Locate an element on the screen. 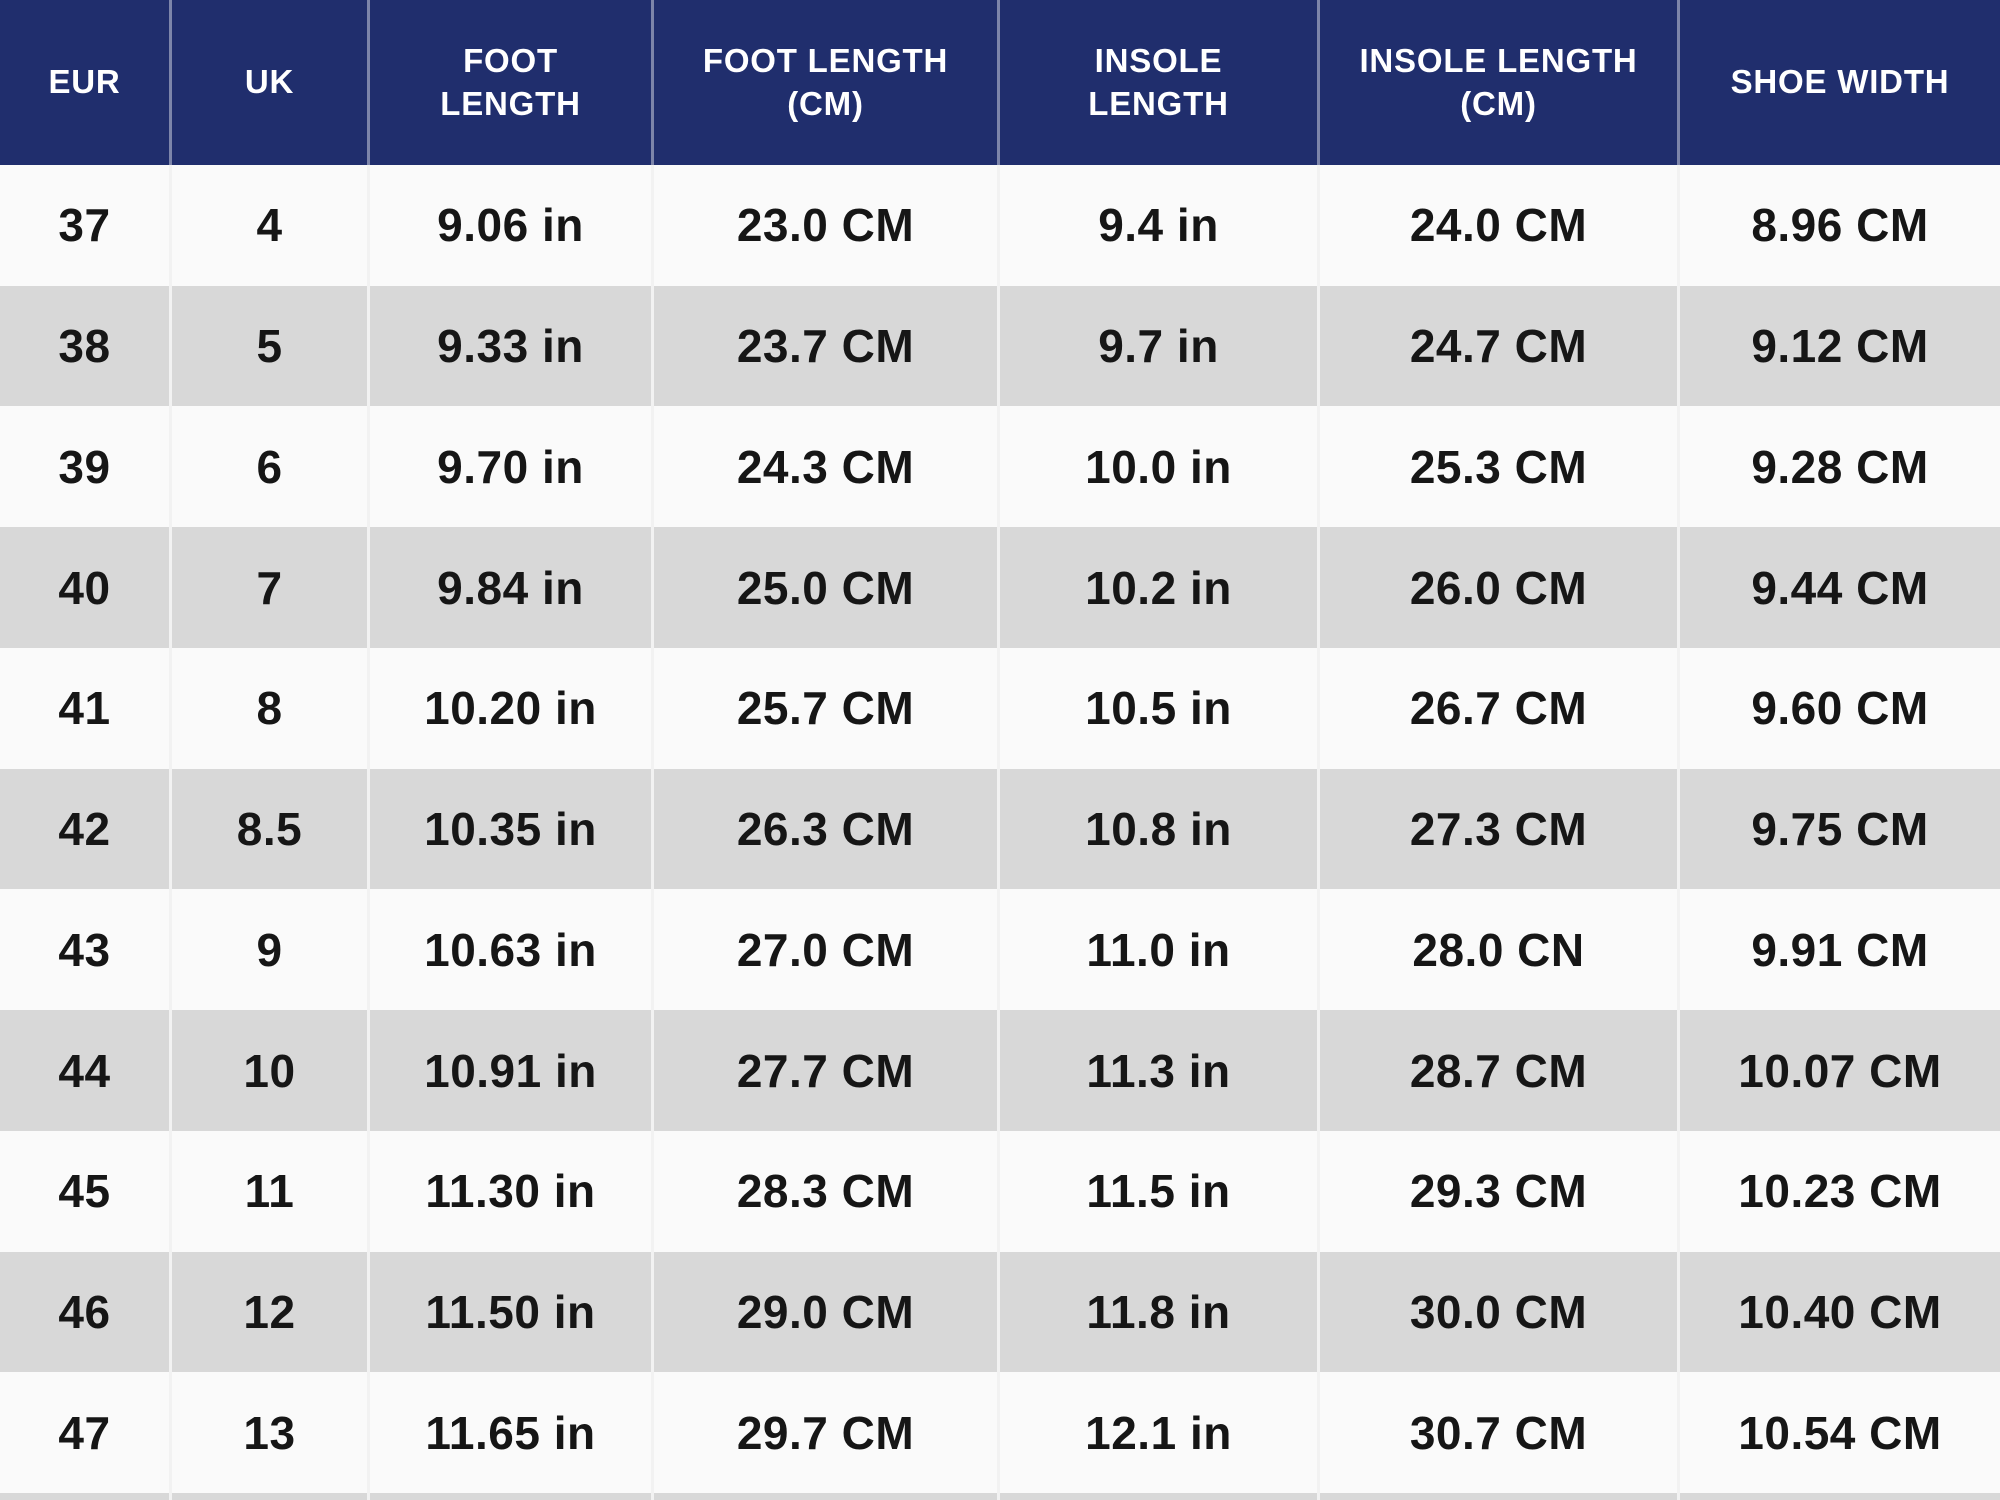 The width and height of the screenshot is (2000, 1500). table-cell: 5 is located at coordinates (271, 346).